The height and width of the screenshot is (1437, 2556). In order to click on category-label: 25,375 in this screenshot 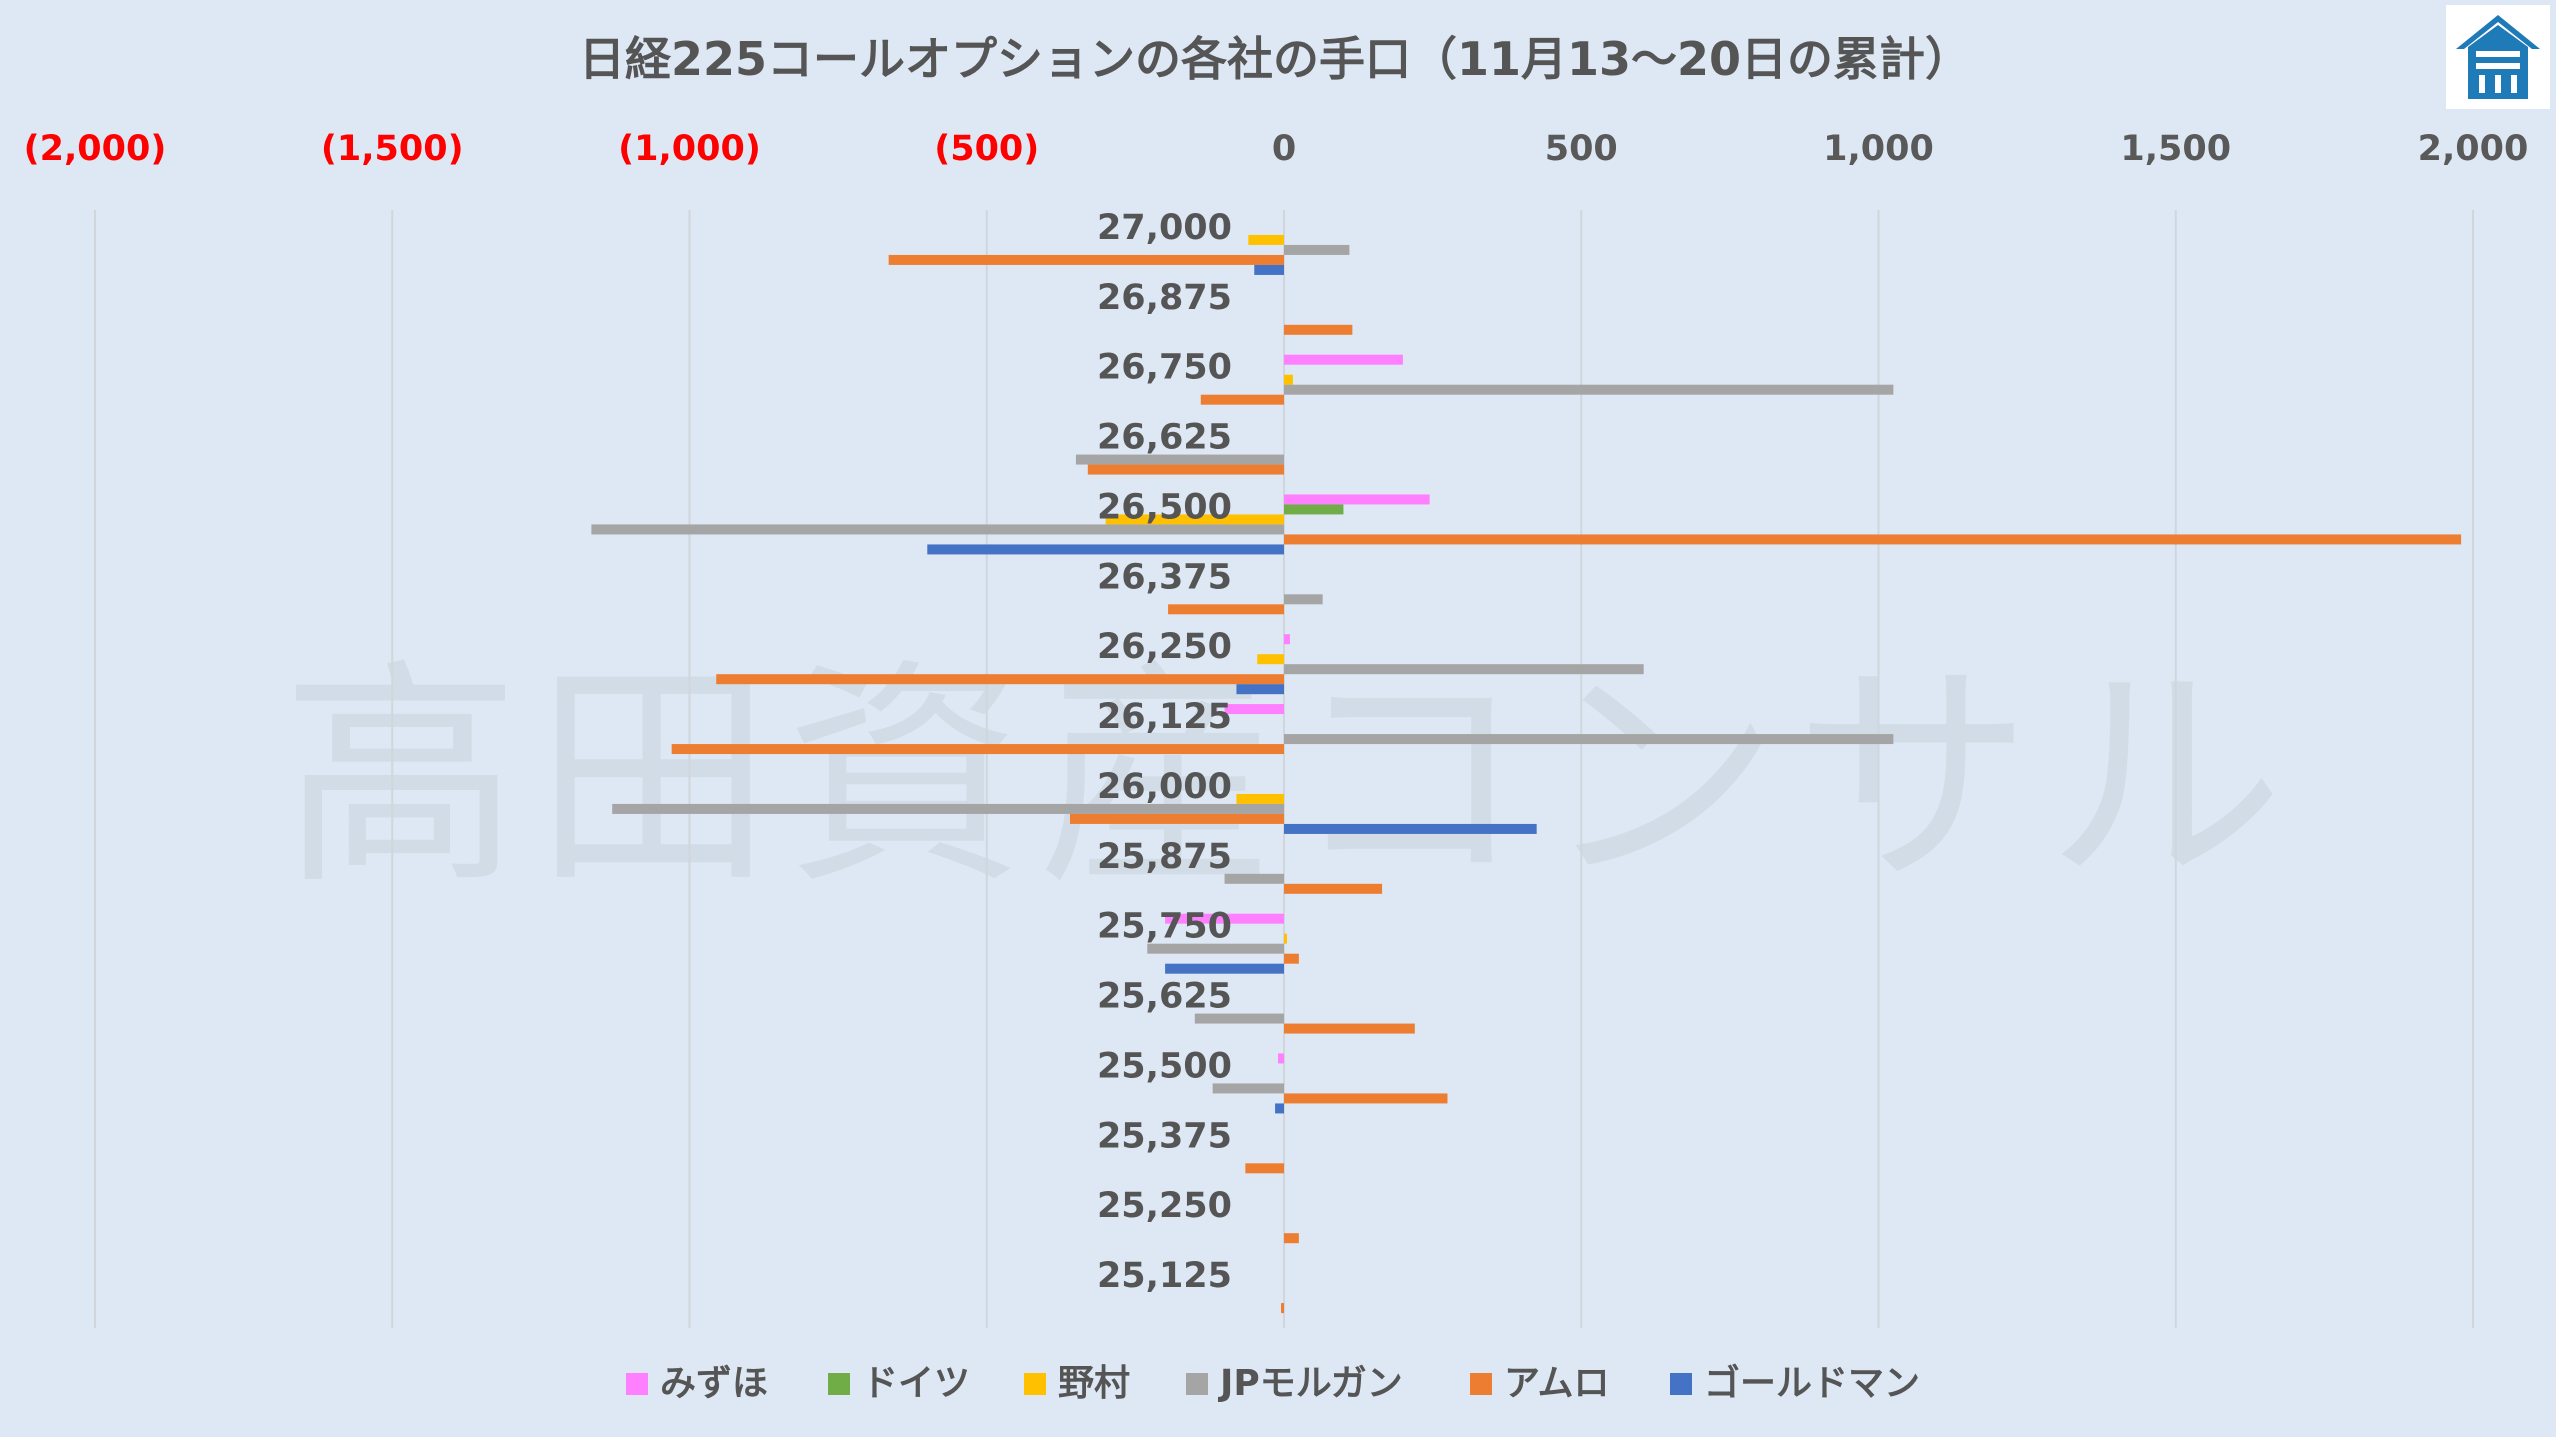, I will do `click(1164, 1136)`.